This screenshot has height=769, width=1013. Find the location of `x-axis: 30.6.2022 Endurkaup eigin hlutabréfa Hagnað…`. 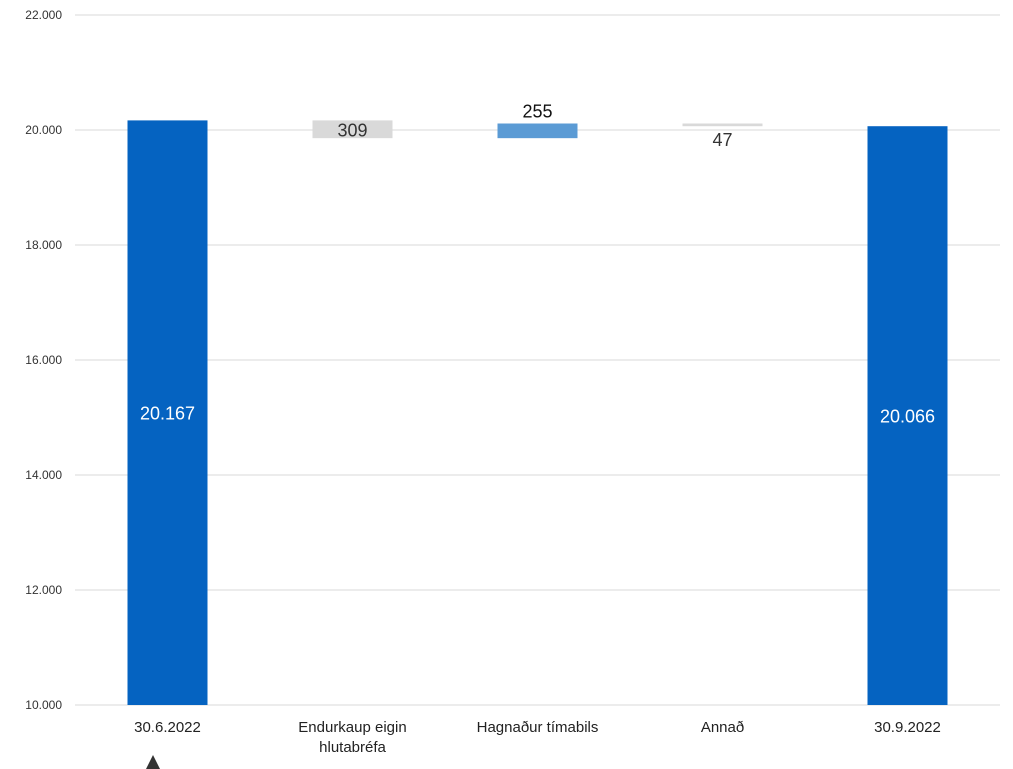

x-axis: 30.6.2022 Endurkaup eigin hlutabréfa Hagnað… is located at coordinates (537, 737).